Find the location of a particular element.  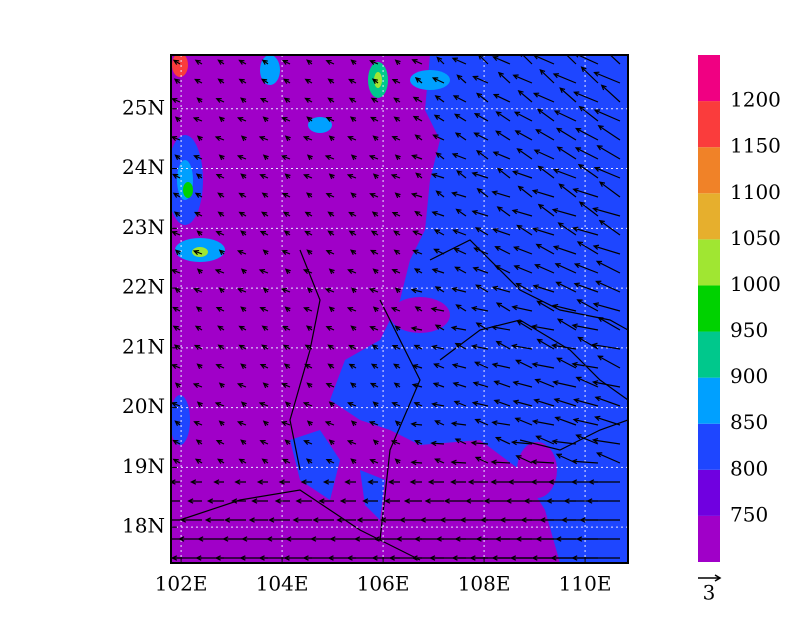

x-tick-label: 106E is located at coordinates (383, 584).